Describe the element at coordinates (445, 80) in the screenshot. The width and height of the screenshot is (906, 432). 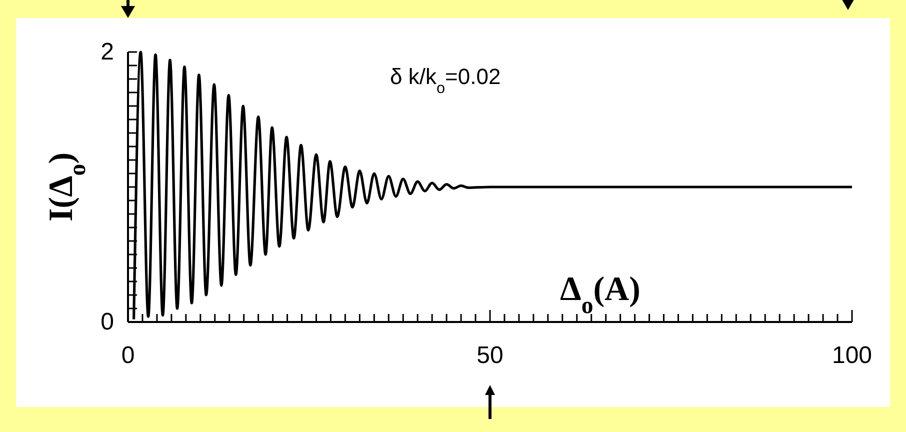
I see `annotation: δ k/k$_{o}$=0.02` at that location.